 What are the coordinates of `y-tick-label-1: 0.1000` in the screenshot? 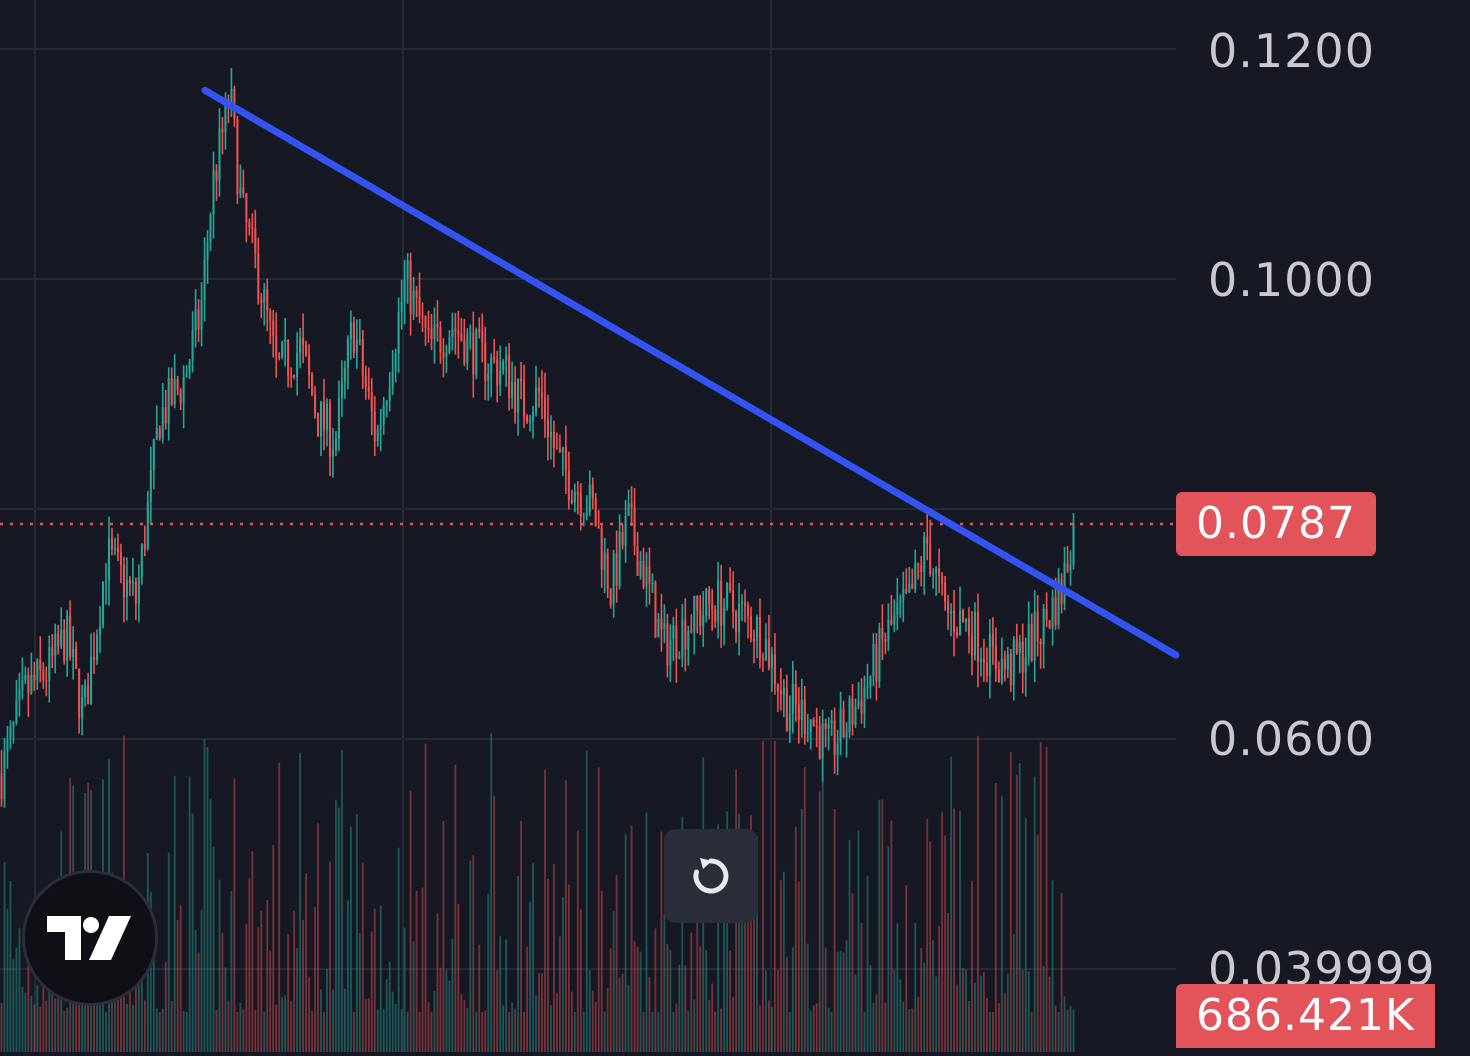 It's located at (1291, 280).